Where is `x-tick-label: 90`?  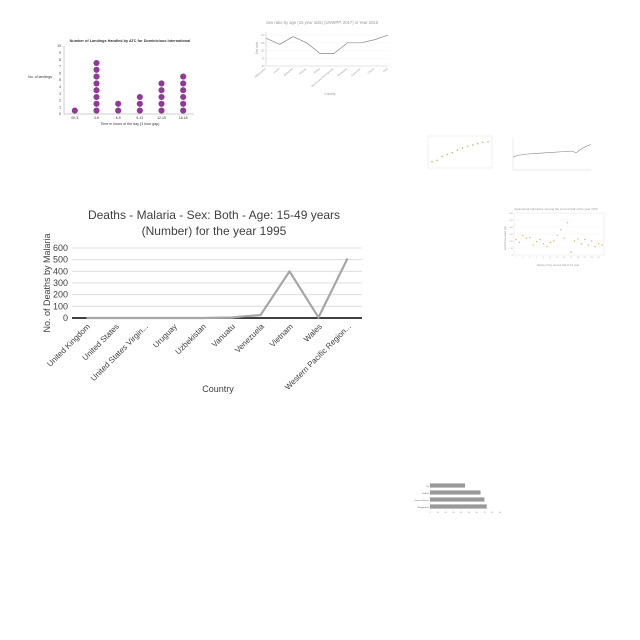 x-tick-label: 90 is located at coordinates (500, 513).